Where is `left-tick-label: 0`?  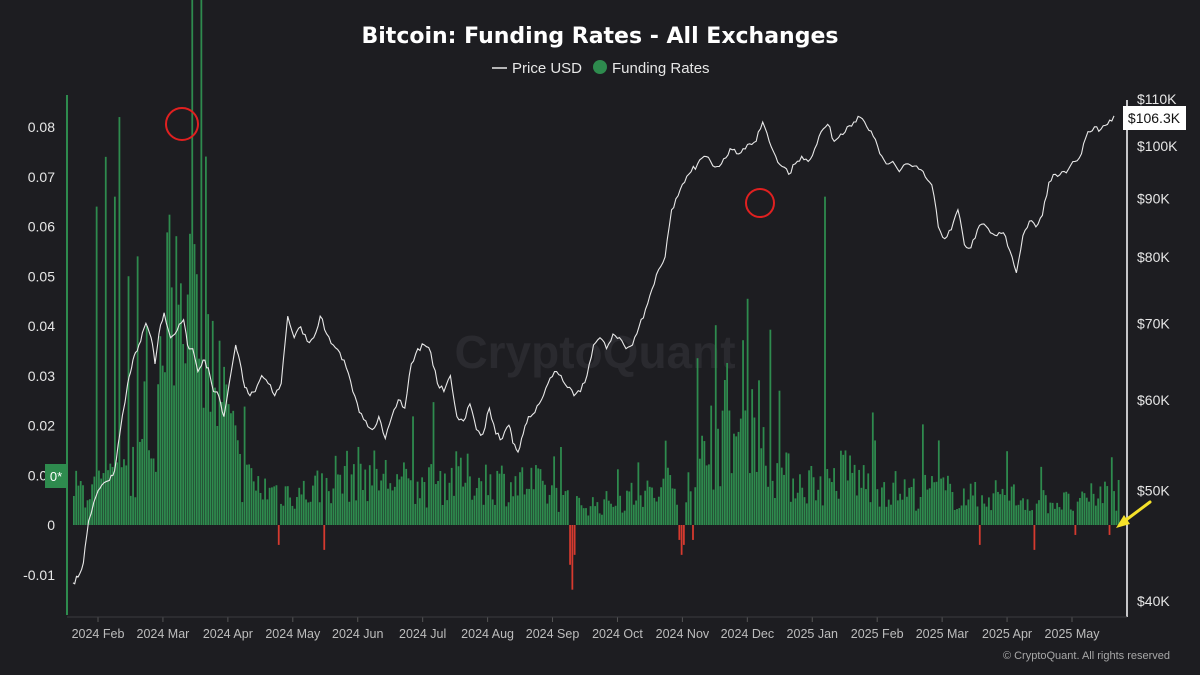 left-tick-label: 0 is located at coordinates (51, 525).